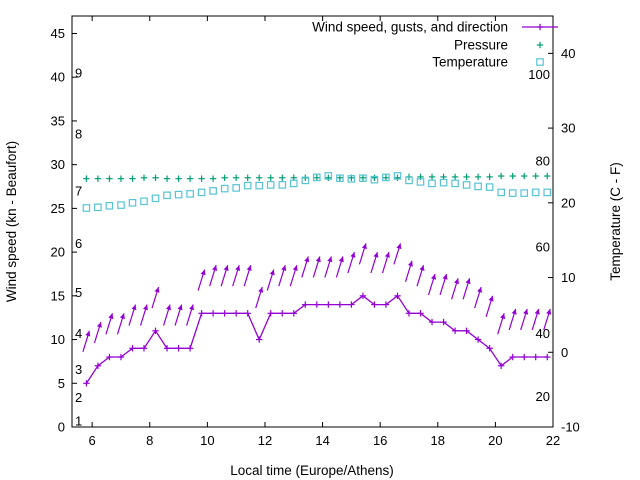  Describe the element at coordinates (564, 352) in the screenshot. I see `y2-tick-label: 0` at that location.